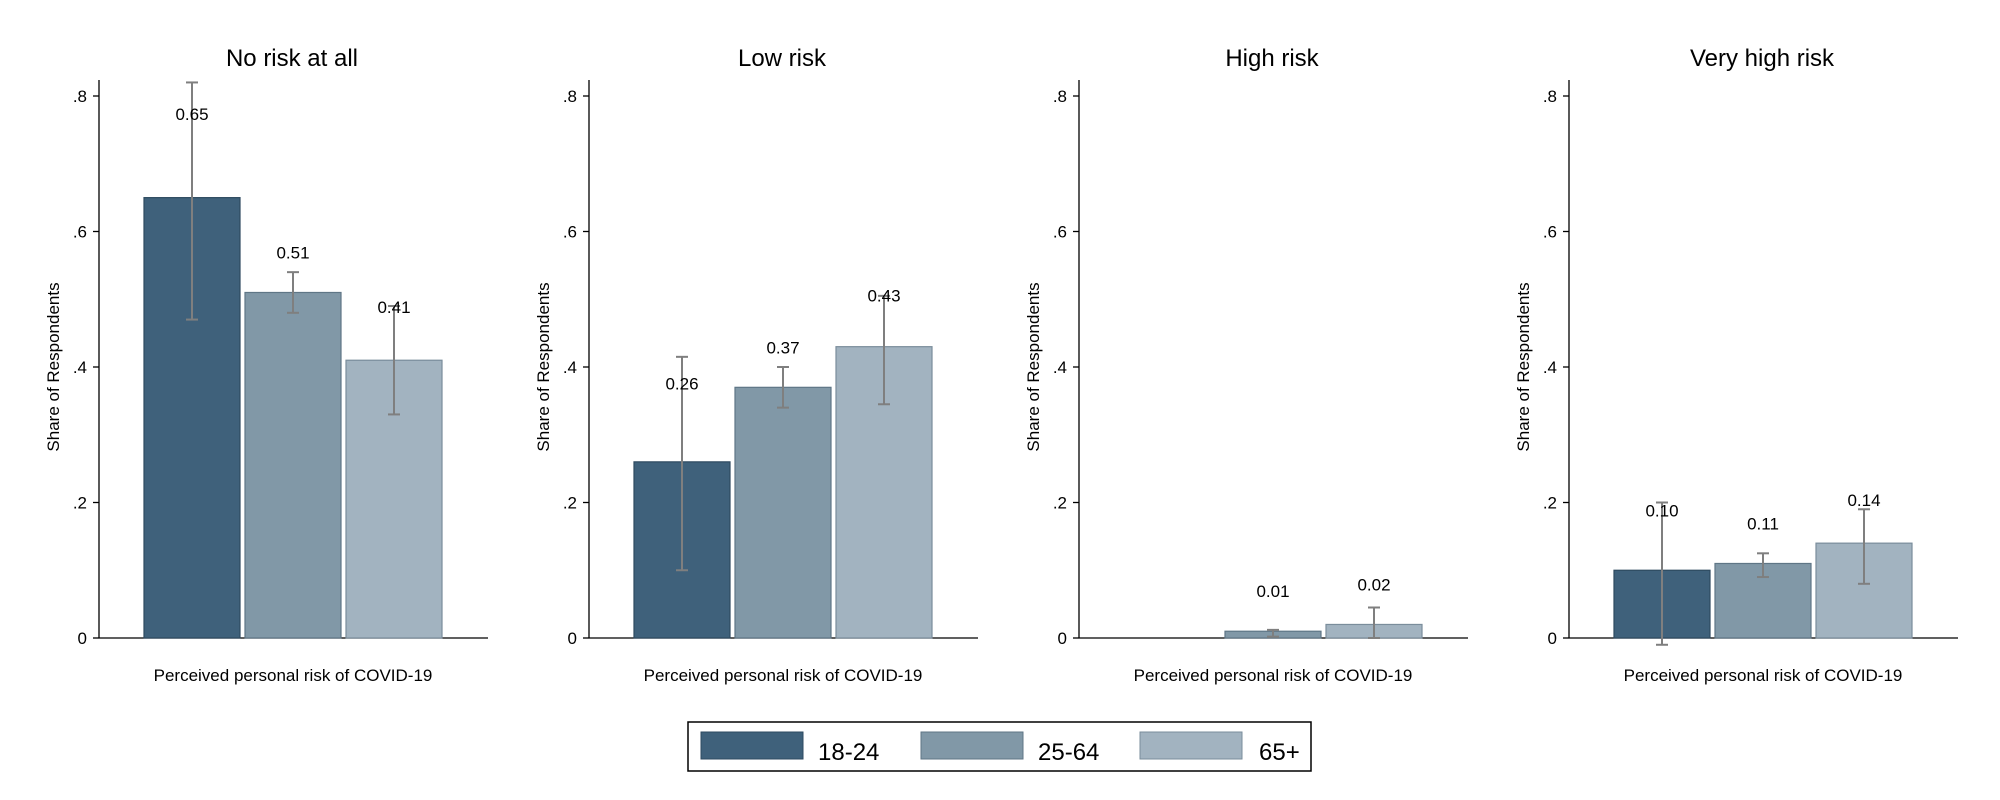 This screenshot has width=2000, height=800. What do you see at coordinates (848, 752) in the screenshot?
I see `legend-label-18-24: 18-24` at bounding box center [848, 752].